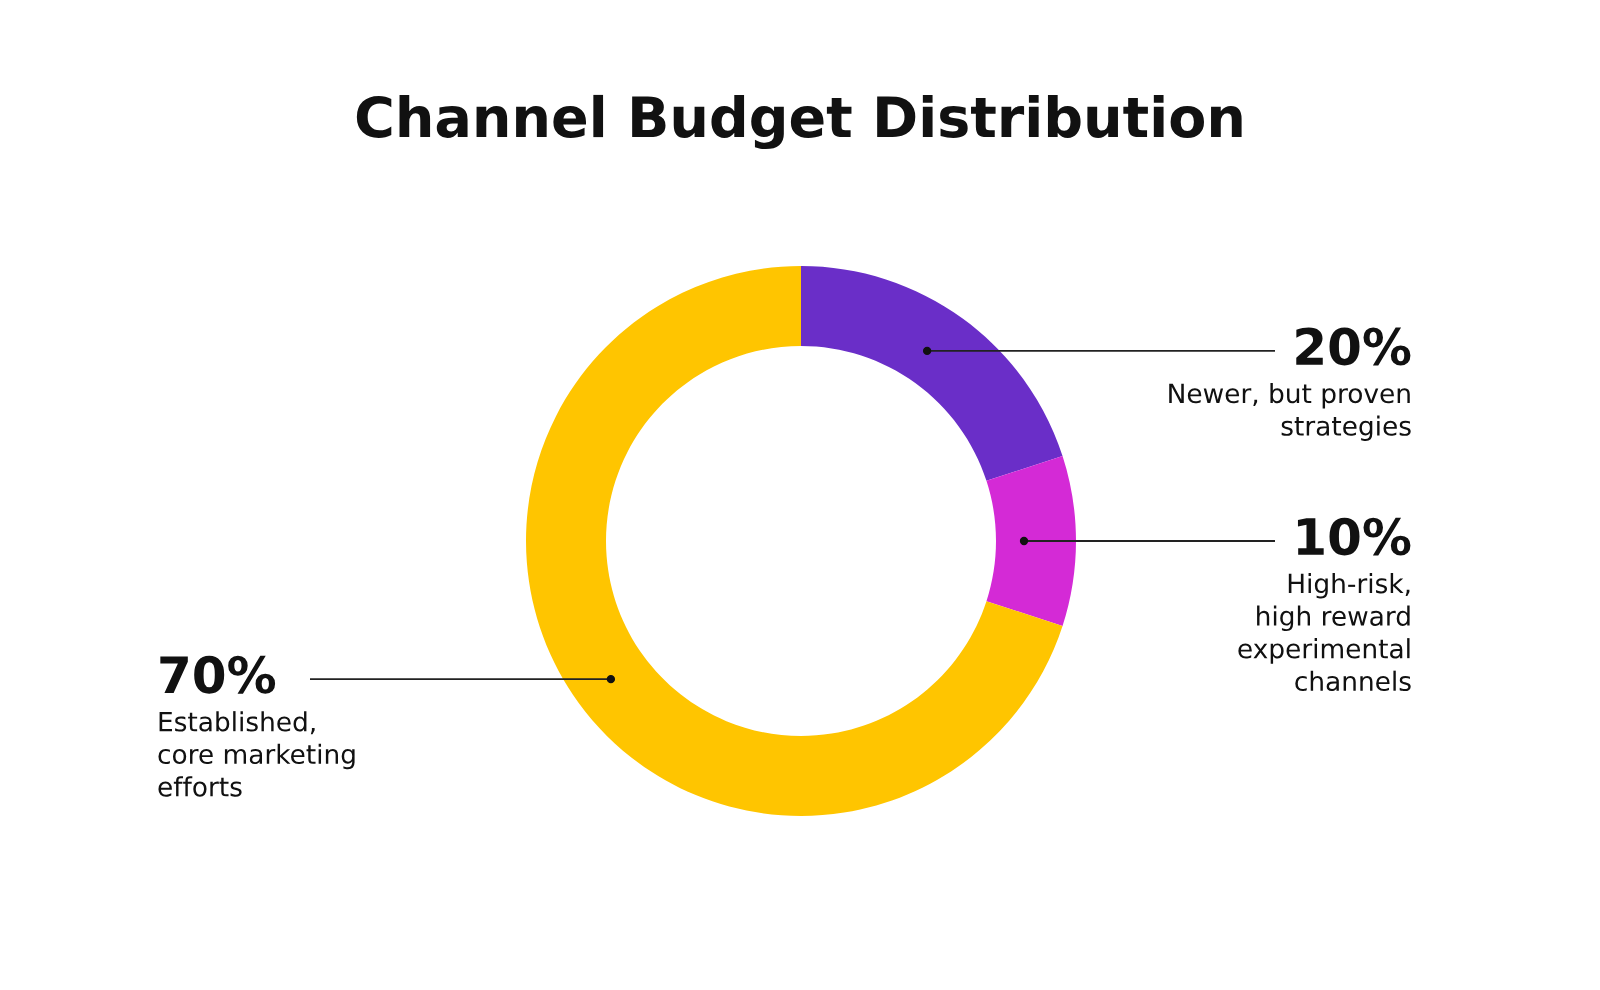 This screenshot has height=990, width=1600. What do you see at coordinates (1353, 346) in the screenshot?
I see `data-label: 20%` at bounding box center [1353, 346].